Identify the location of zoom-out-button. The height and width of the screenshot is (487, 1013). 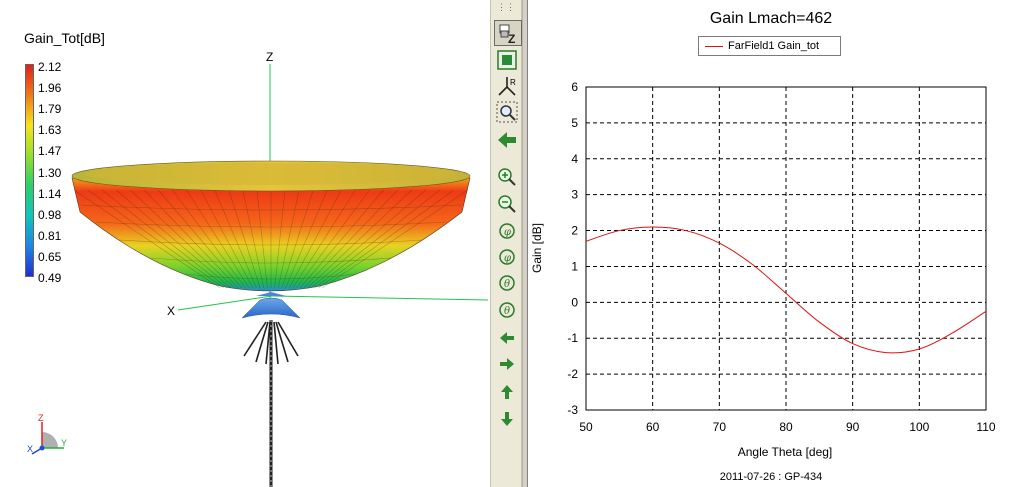
(507, 204).